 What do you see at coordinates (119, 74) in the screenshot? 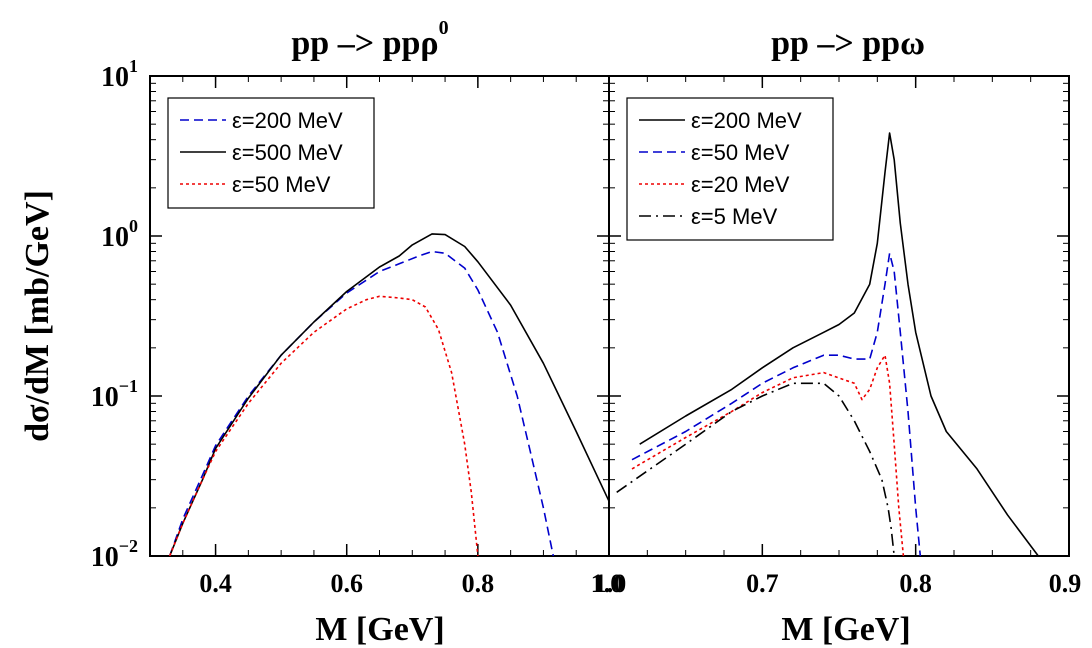
I see `y-tick-label: 10¹` at bounding box center [119, 74].